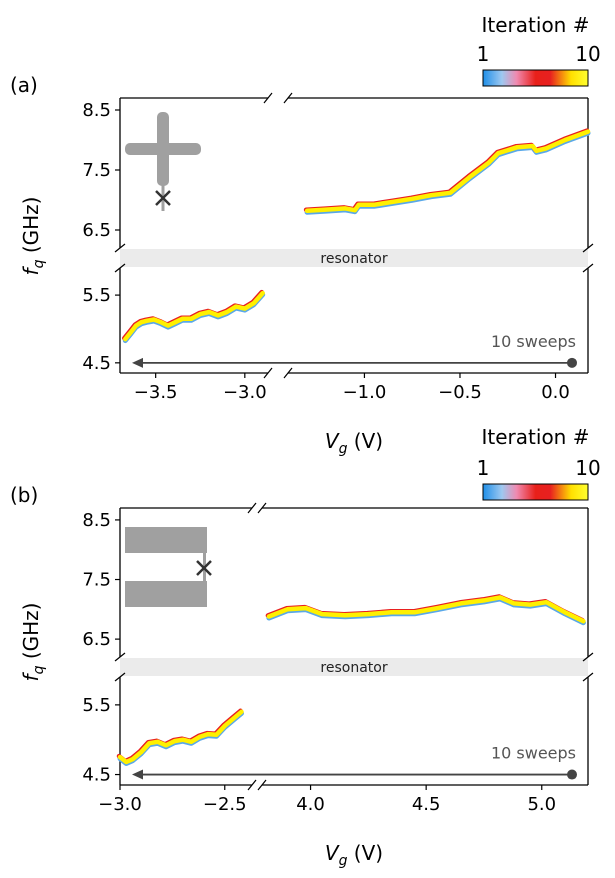  What do you see at coordinates (310, 804) in the screenshot?
I see `x-tick-label: 4.0` at bounding box center [310, 804].